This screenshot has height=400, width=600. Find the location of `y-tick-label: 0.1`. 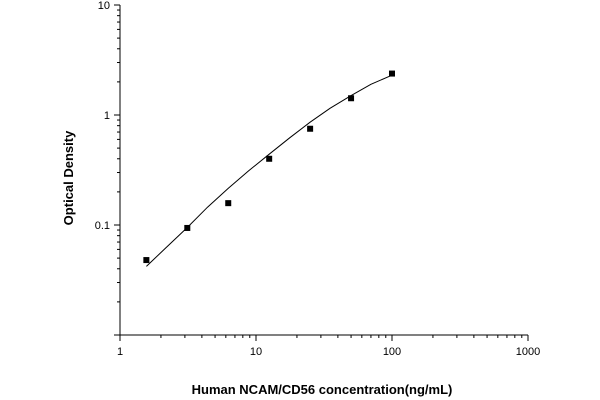

y-tick-label: 0.1 is located at coordinates (102, 226).